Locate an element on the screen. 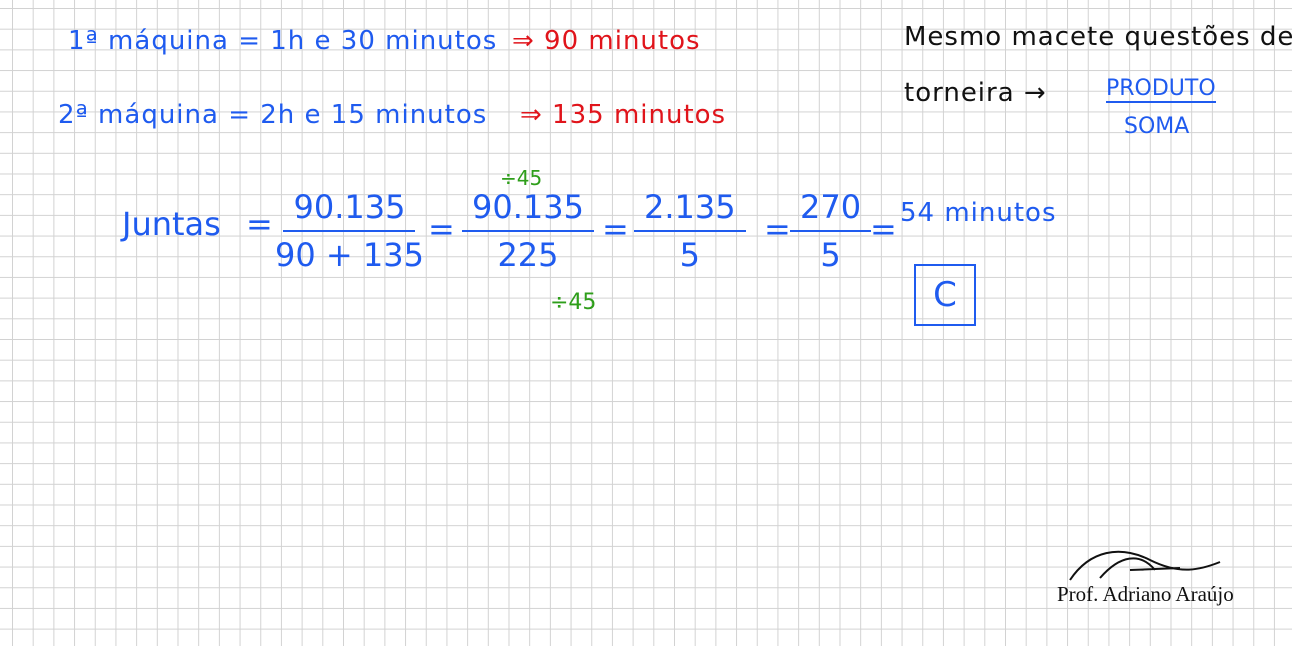  given-label: 2ª máquina = 2h e 15 minutos is located at coordinates (273, 115).